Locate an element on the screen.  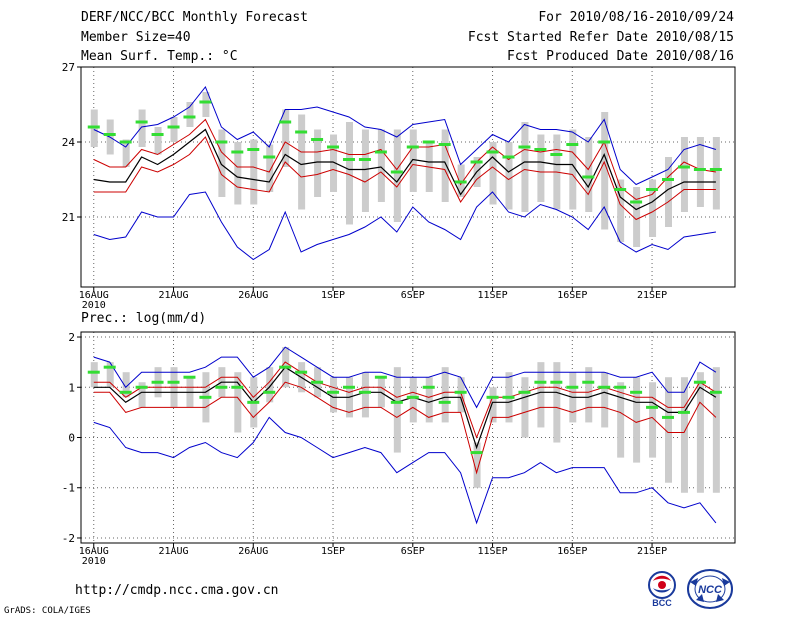
y-tick-label: -1 is located at coordinates (68, 488).